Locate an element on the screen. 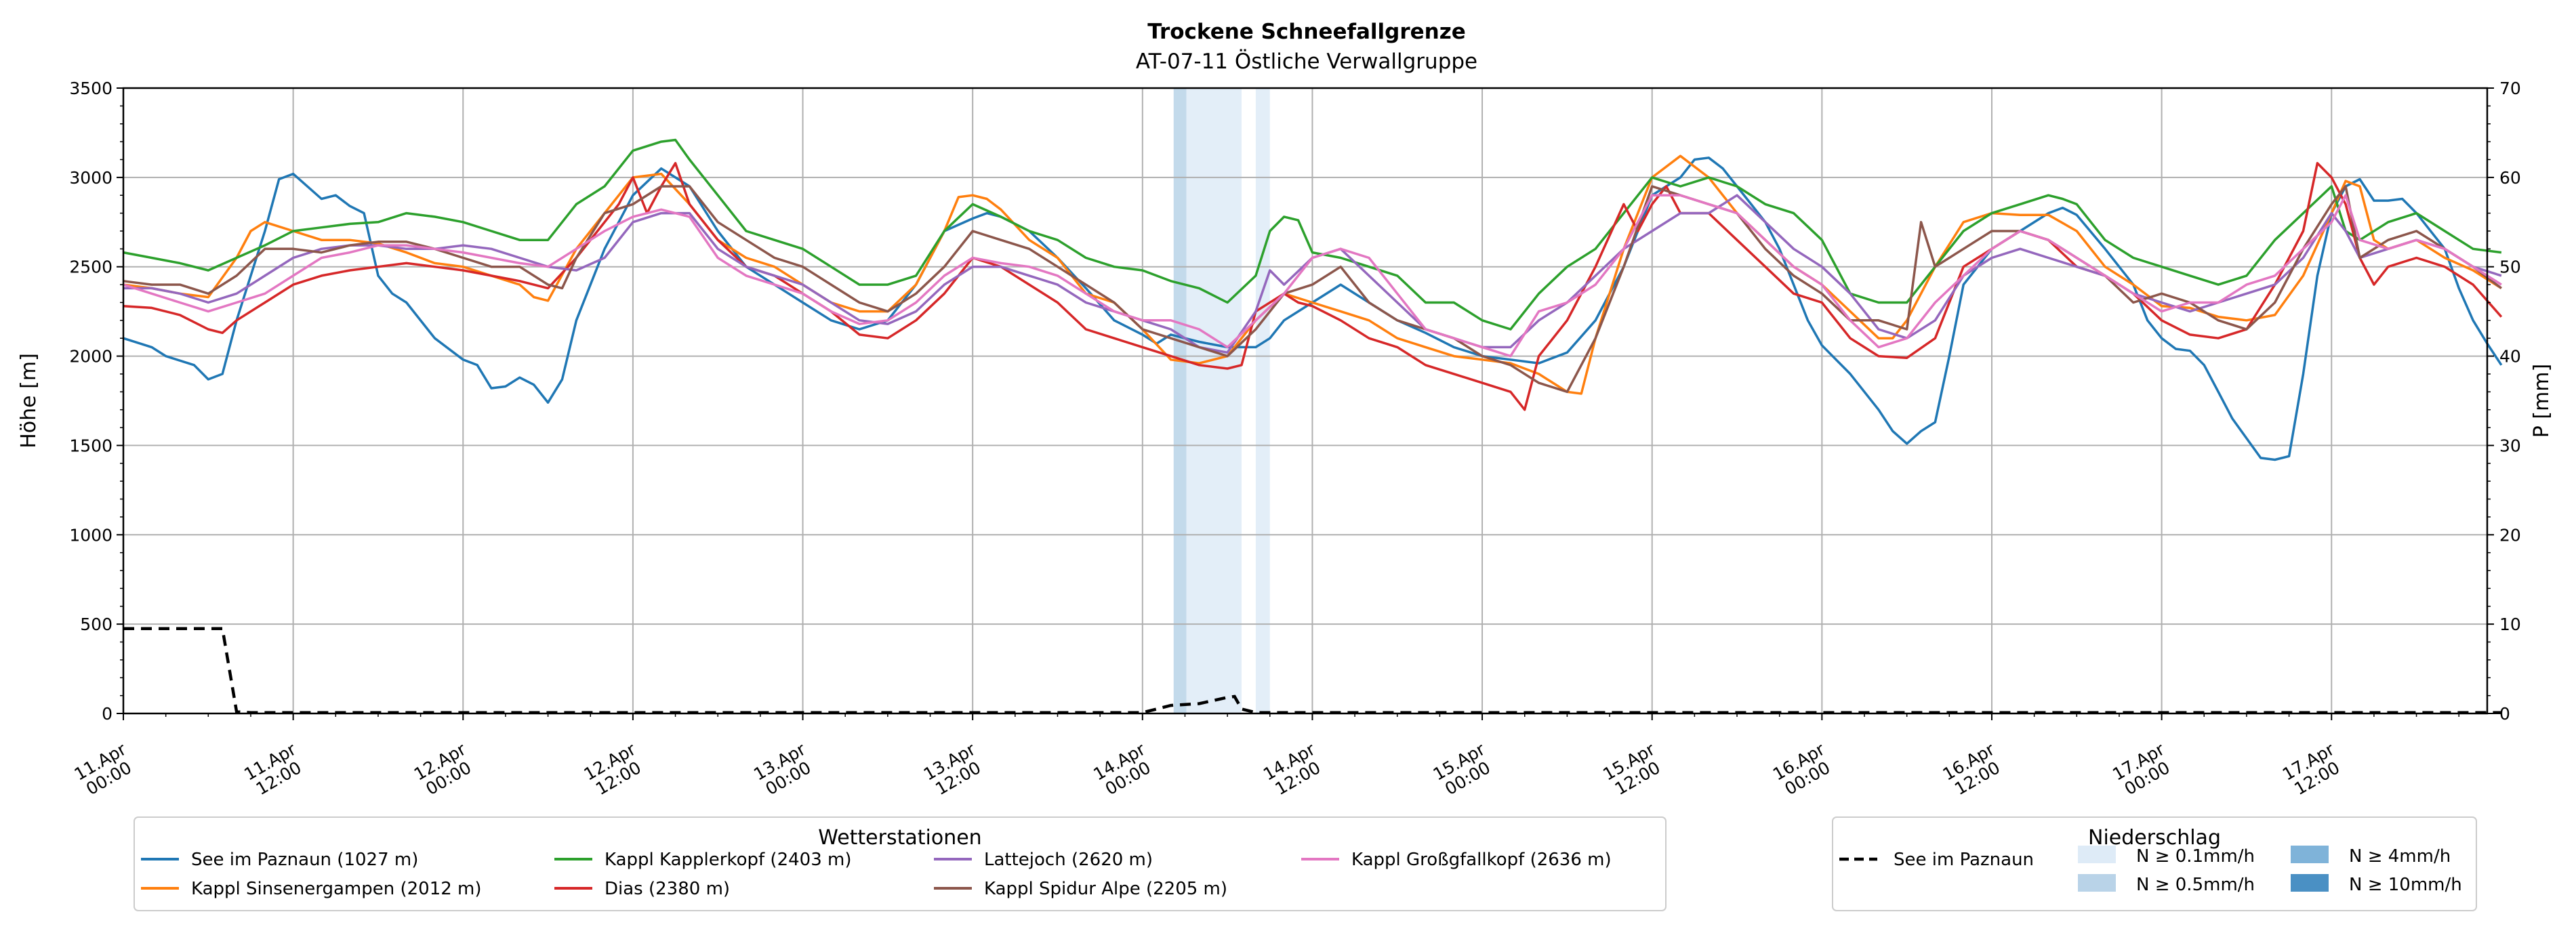 Image resolution: width=2576 pixels, height=933 pixels. chart-title: Trockene Schneefallgrenze is located at coordinates (1307, 32).